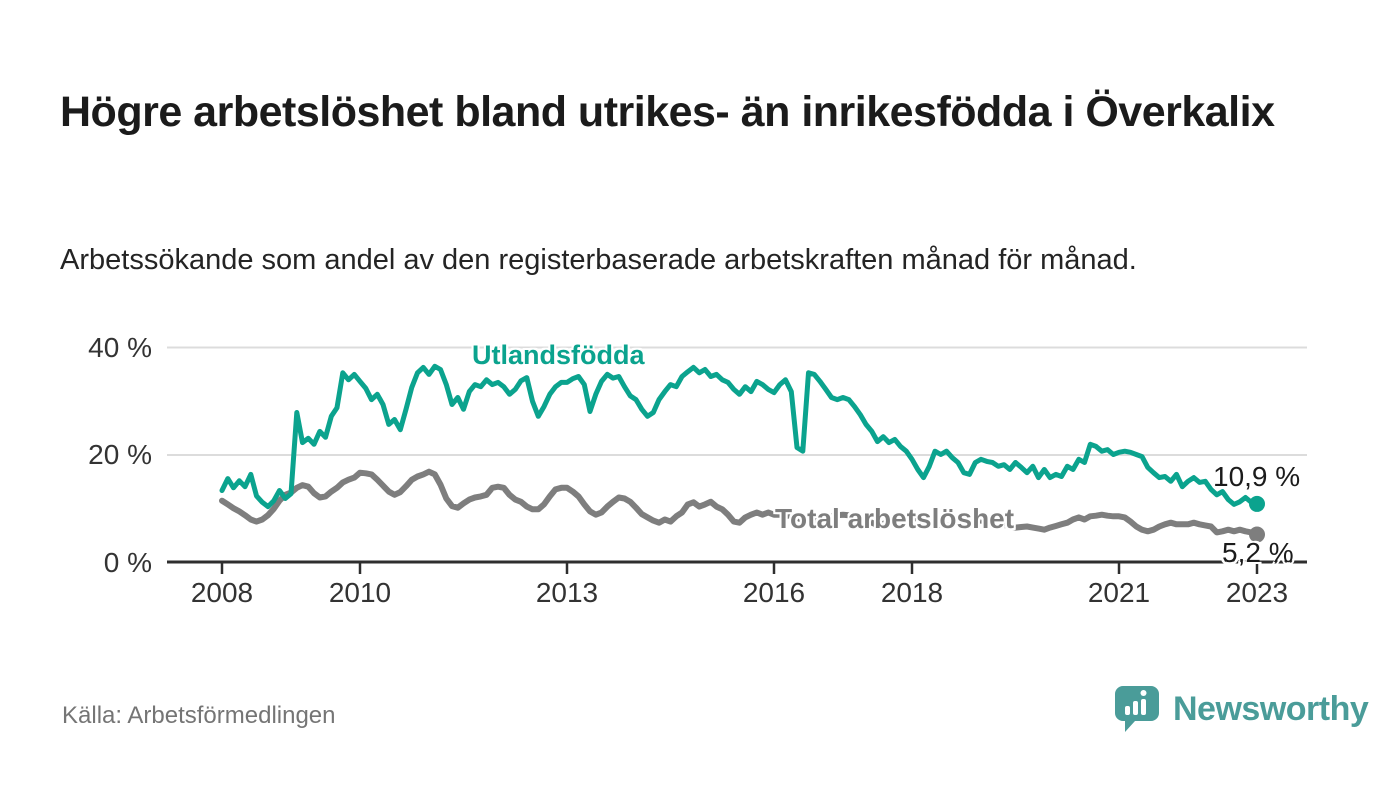 The image size is (1400, 794). What do you see at coordinates (1257, 476) in the screenshot?
I see `end-value-label-utlandsfodda: 10,9 %` at bounding box center [1257, 476].